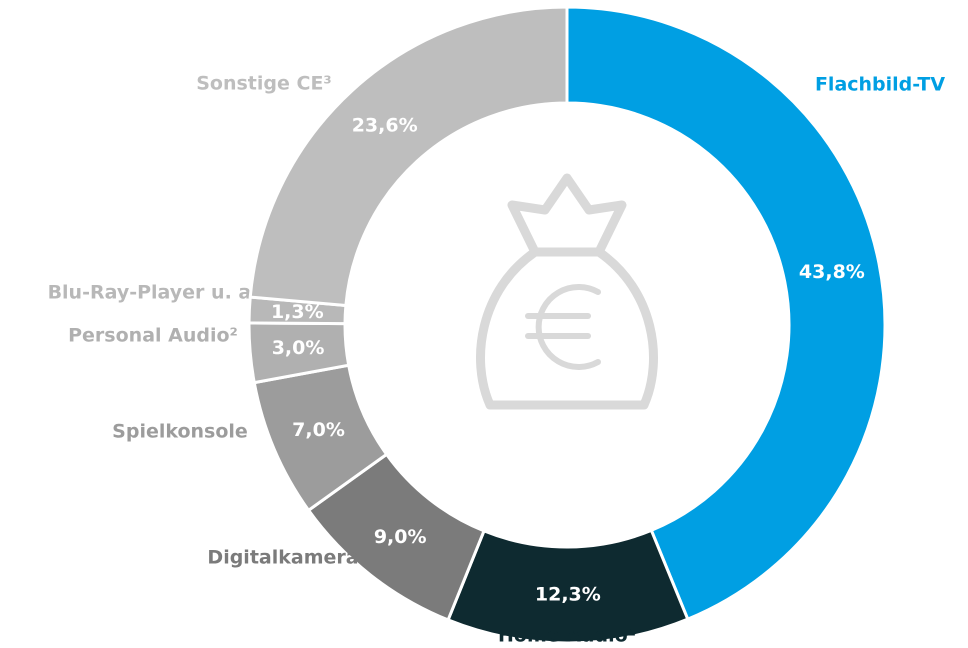  What do you see at coordinates (567, 636) in the screenshot?
I see `category-label: Home Audio¹` at bounding box center [567, 636].